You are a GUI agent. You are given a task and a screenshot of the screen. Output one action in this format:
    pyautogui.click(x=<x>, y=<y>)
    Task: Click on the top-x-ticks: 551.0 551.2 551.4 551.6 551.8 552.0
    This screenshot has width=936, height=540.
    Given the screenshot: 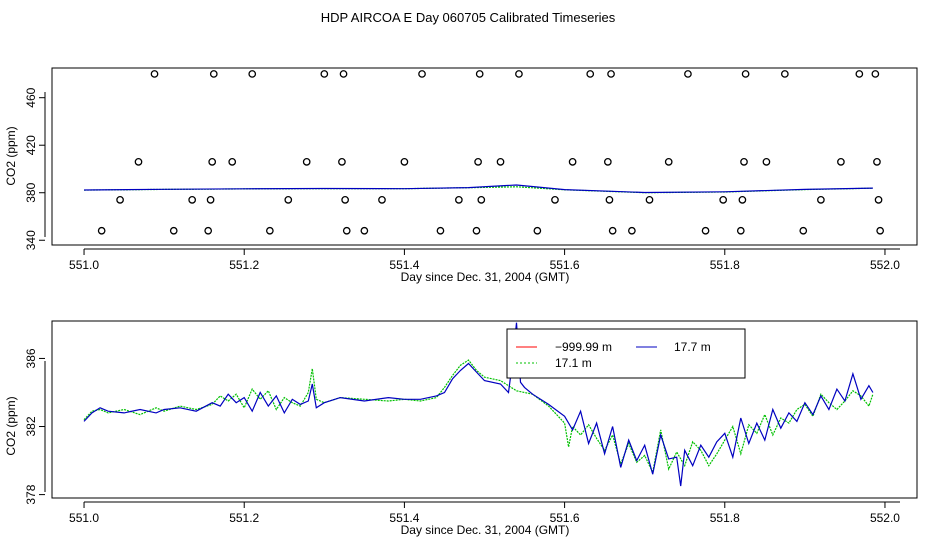 What is the action you would take?
    pyautogui.click(x=484, y=260)
    